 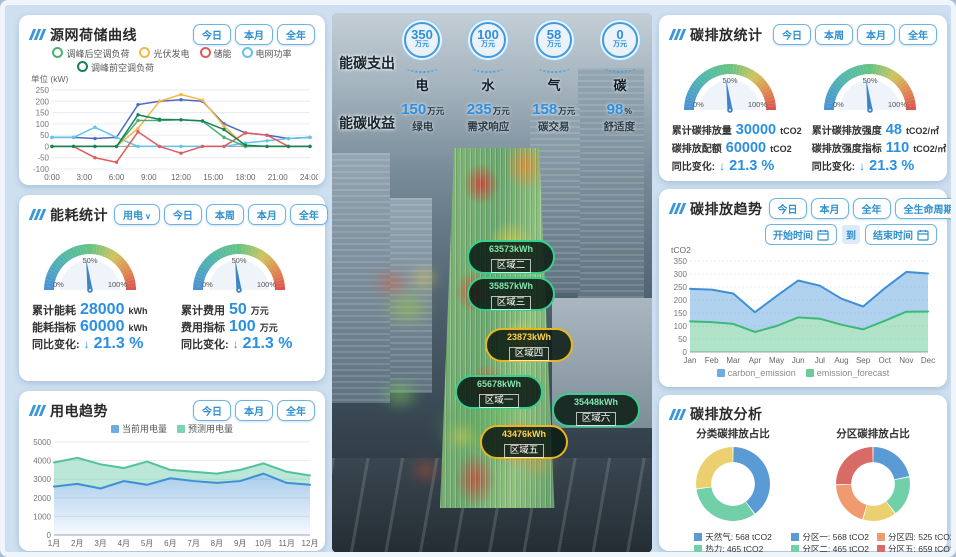 I want to click on legend-item: 分区二: 465 tCO2, so click(x=830, y=548).